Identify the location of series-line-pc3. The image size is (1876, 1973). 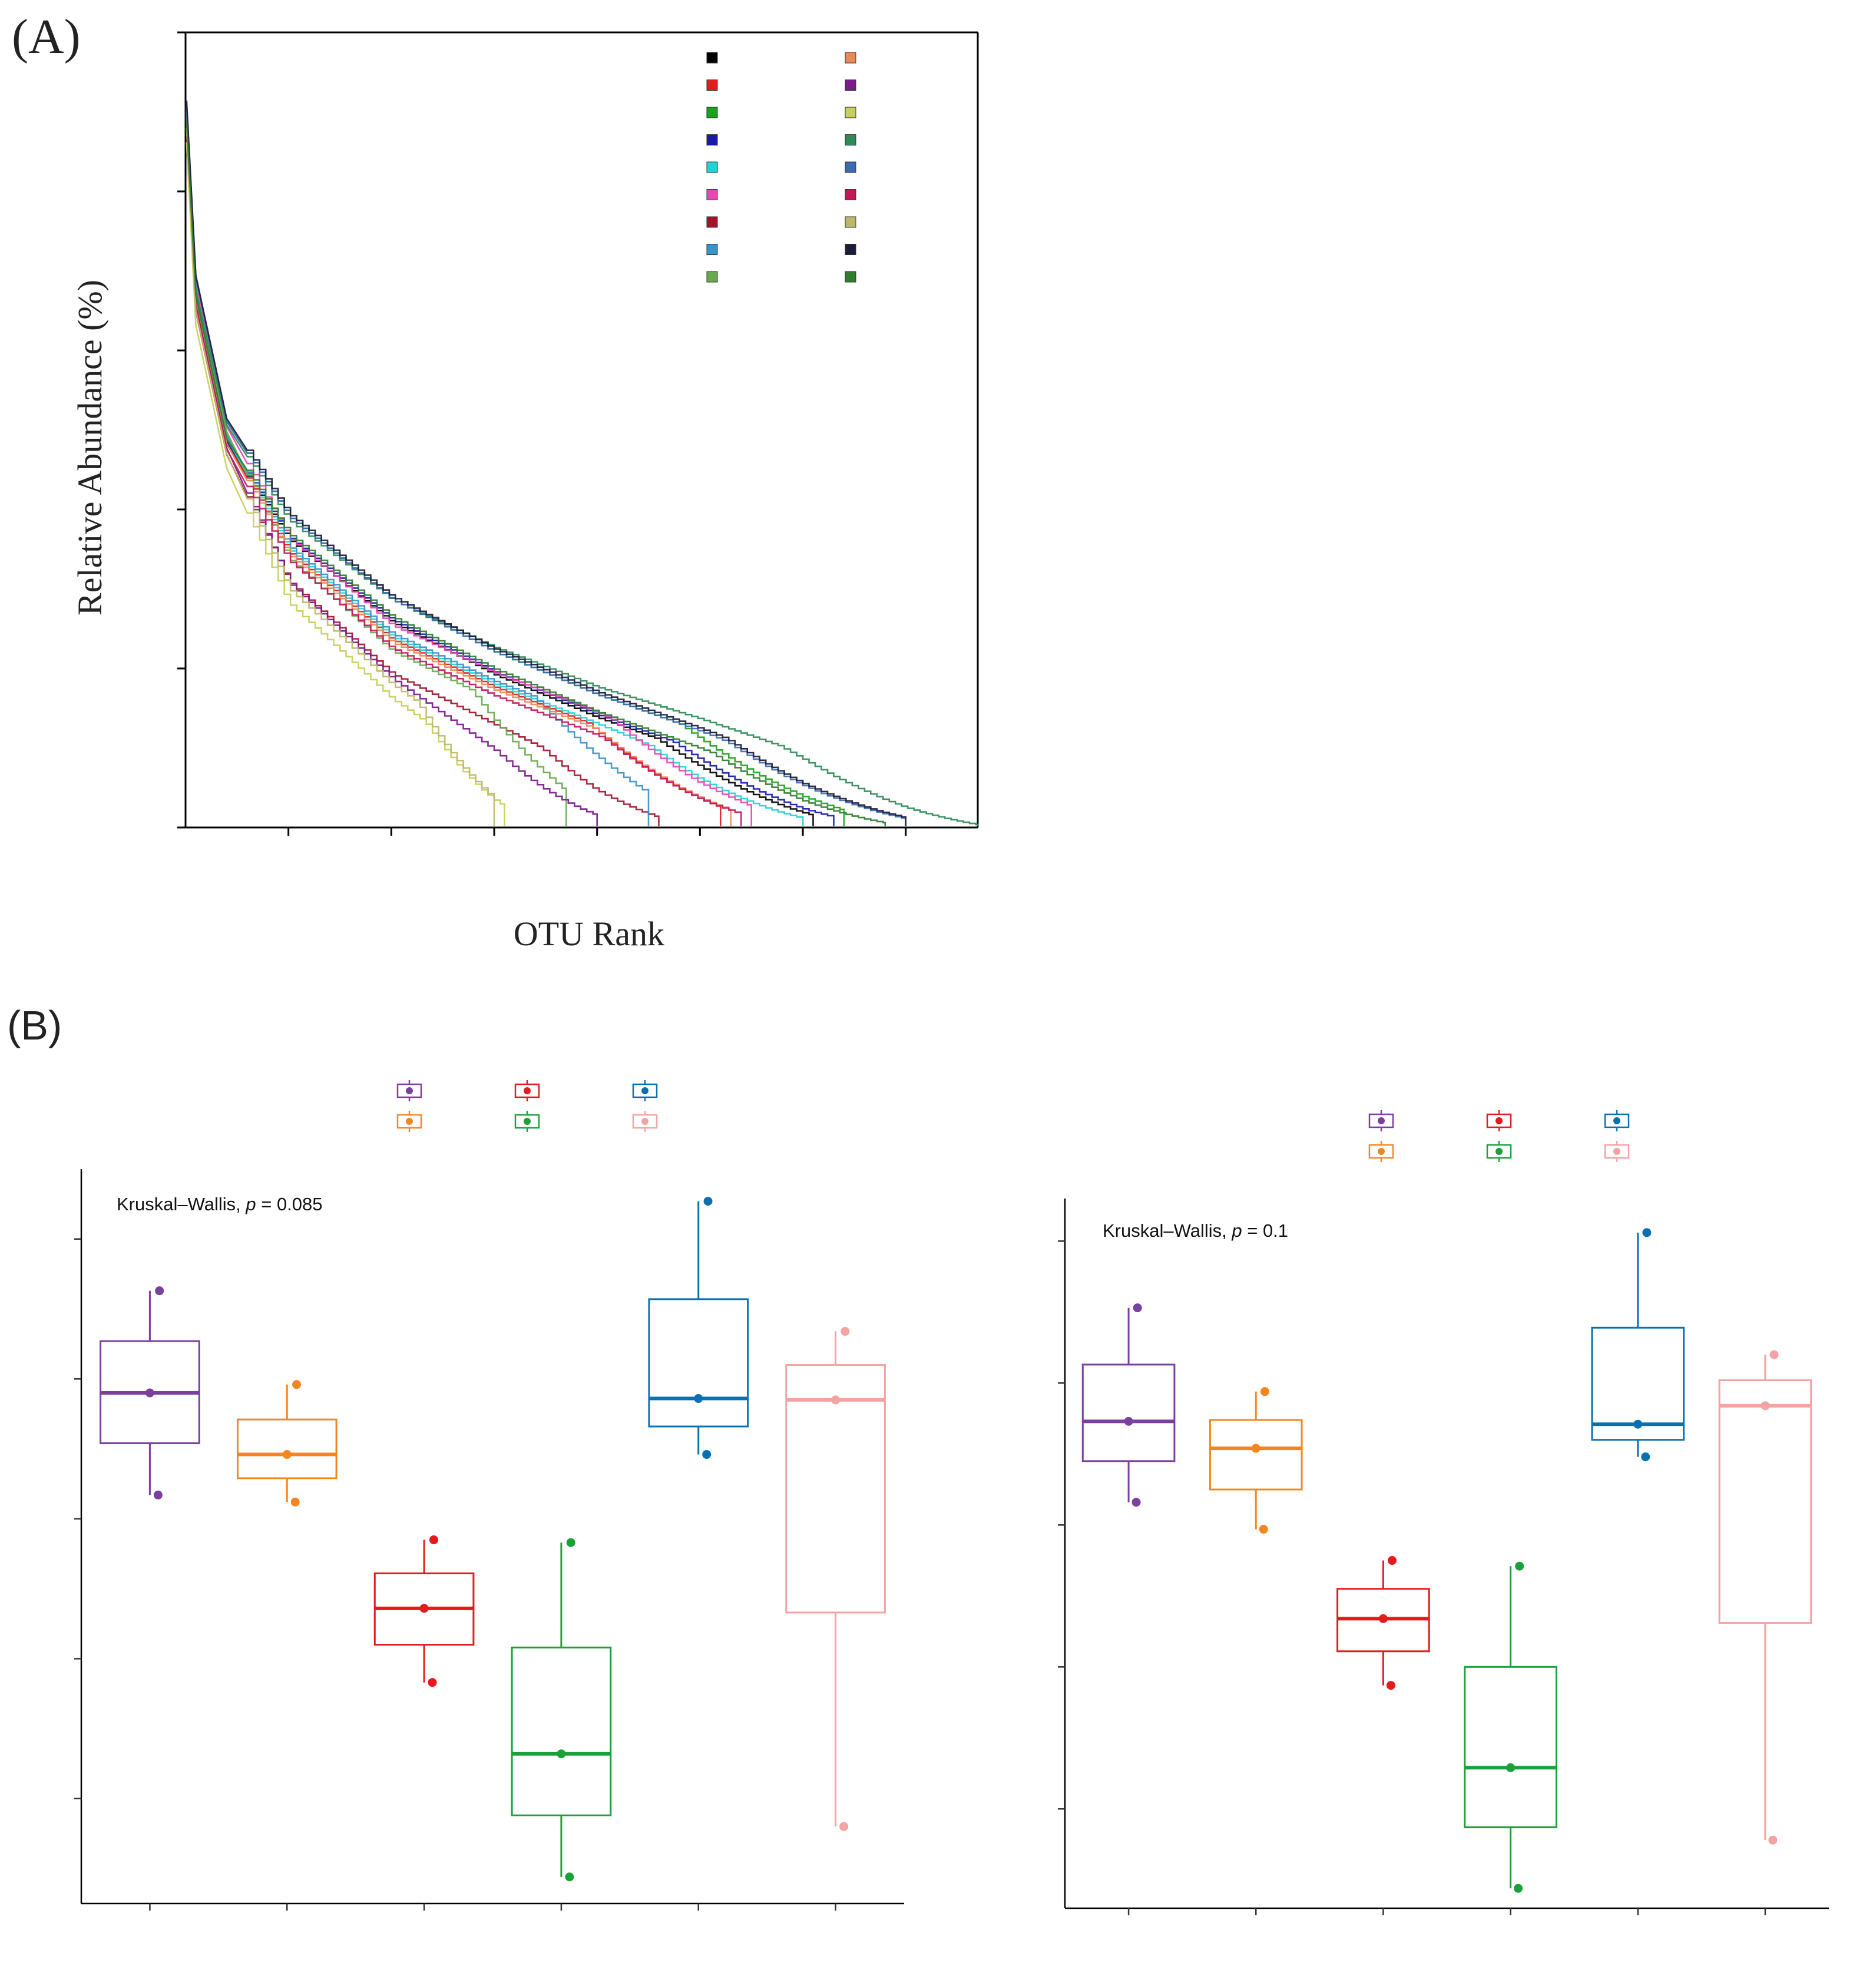
(536, 473).